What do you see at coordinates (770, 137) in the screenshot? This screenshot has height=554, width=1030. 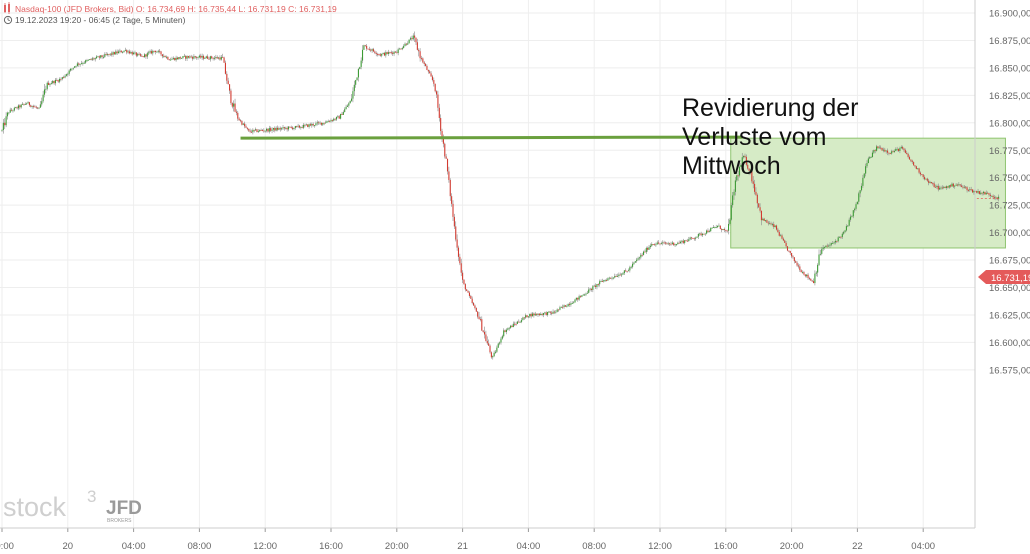 I see `annotation: Revidierung der Verluste vom Mittwoch` at bounding box center [770, 137].